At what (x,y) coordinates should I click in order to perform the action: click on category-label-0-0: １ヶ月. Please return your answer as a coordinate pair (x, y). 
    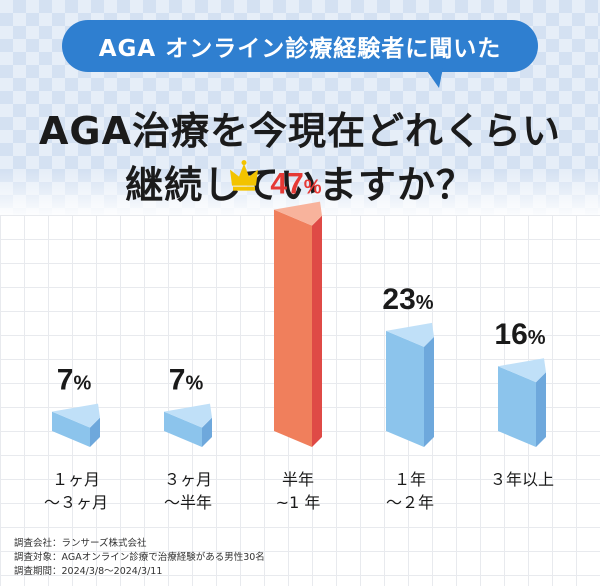
    Looking at the image, I should click on (76, 479).